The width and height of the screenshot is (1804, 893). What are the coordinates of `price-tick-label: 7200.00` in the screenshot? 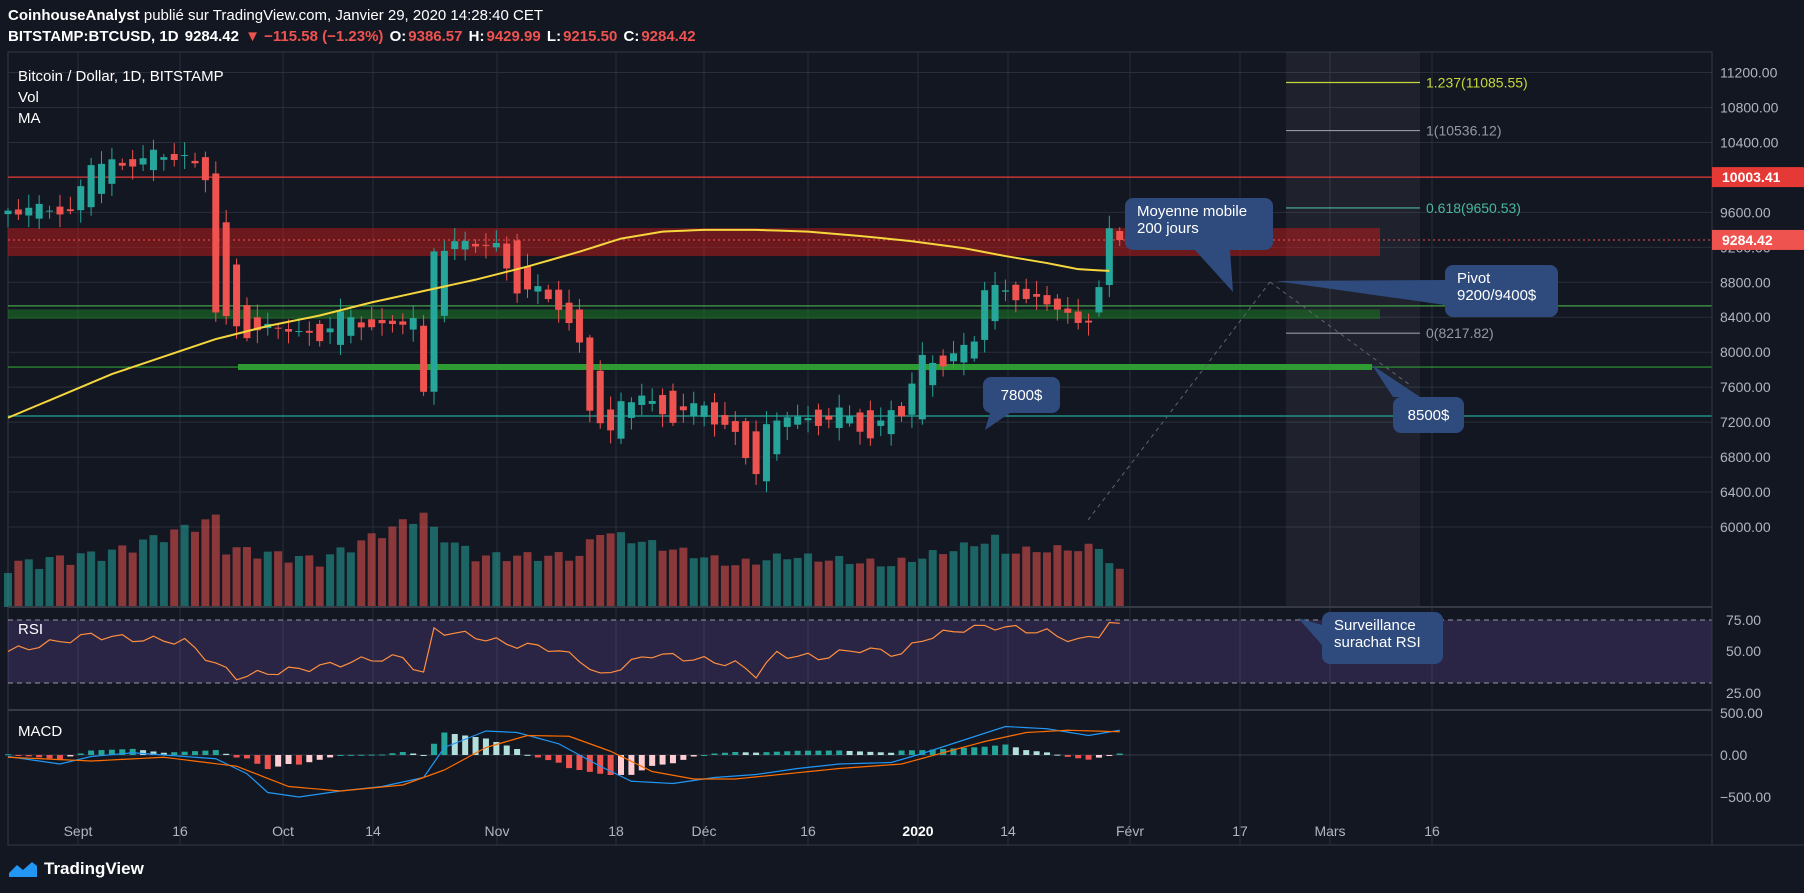 It's located at (1745, 422).